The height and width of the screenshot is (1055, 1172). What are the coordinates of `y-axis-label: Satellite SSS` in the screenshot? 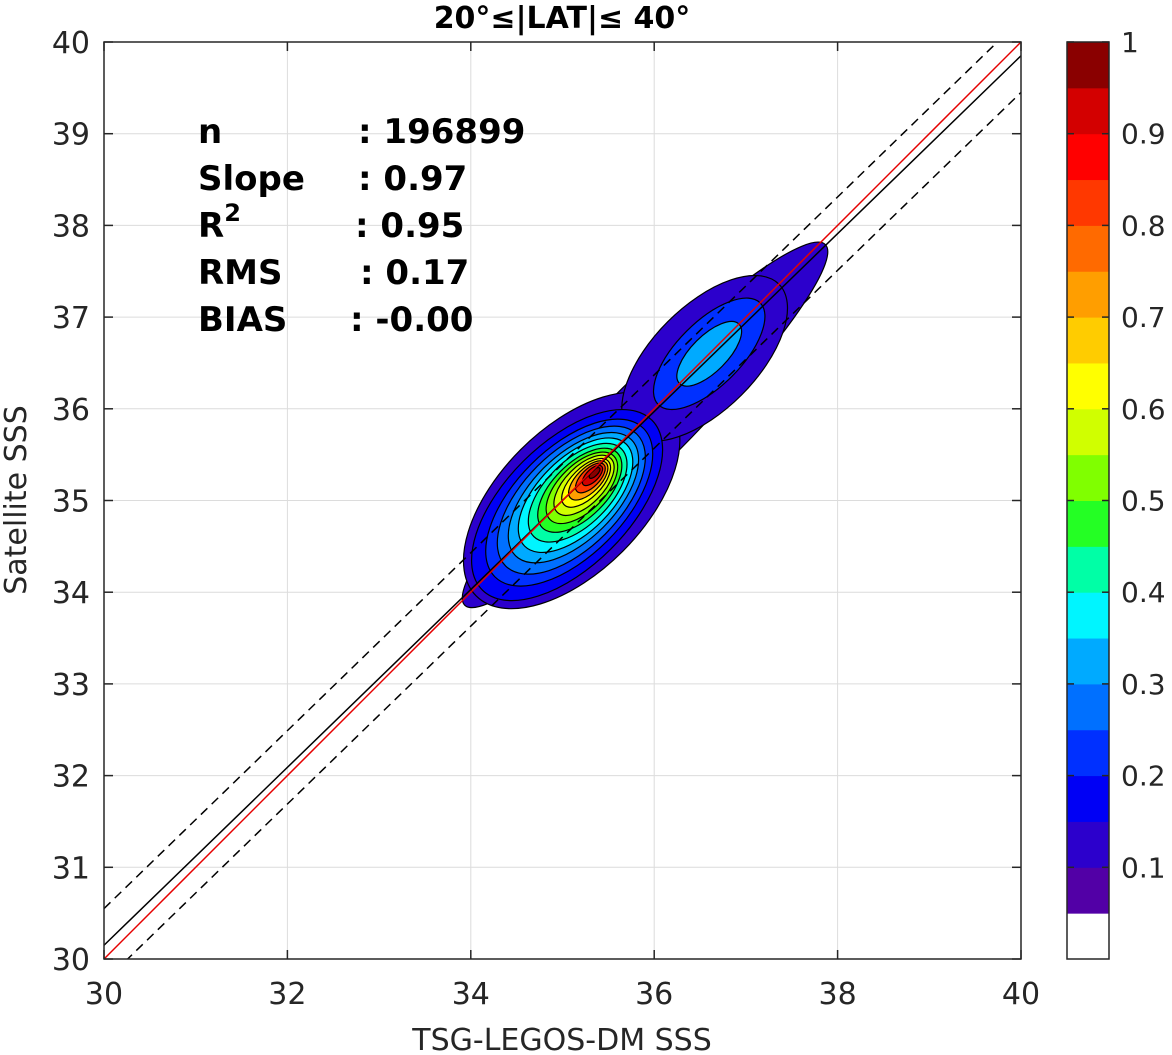 It's located at (17, 500).